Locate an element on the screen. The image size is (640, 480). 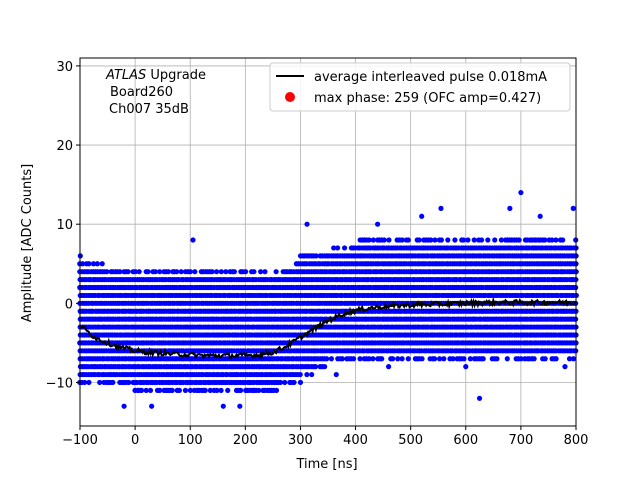
x-tick-label: 100 is located at coordinates (190, 440).